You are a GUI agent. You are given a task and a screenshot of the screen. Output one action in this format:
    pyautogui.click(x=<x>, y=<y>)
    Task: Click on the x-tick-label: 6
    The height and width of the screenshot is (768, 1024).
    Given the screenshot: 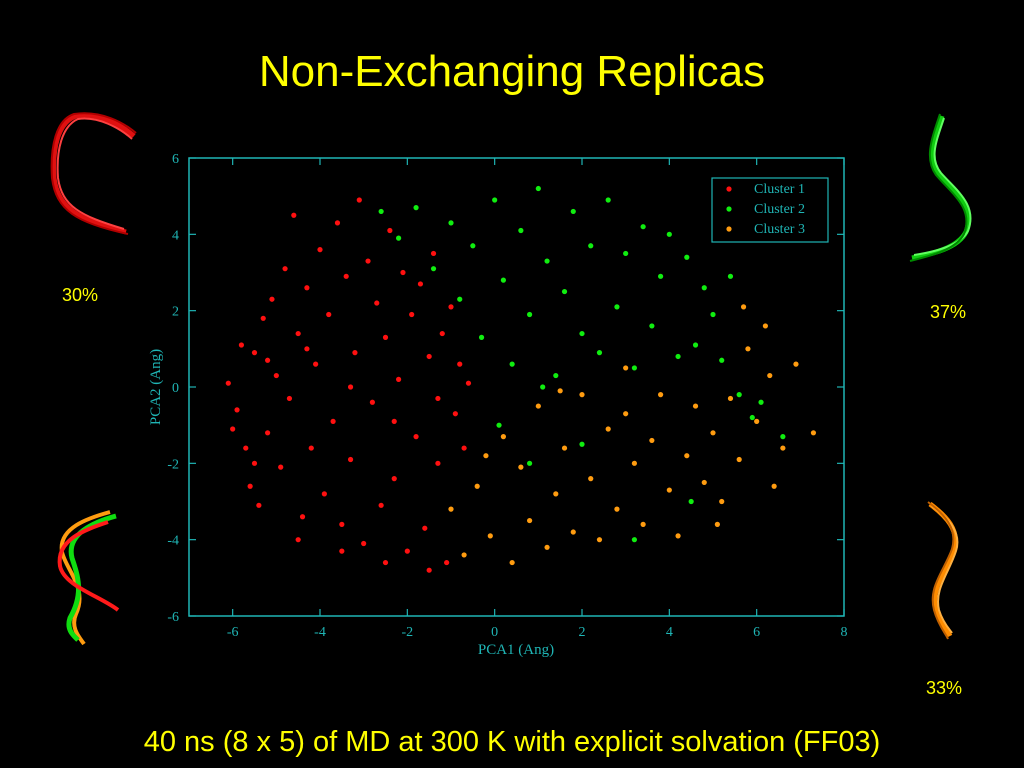 What is the action you would take?
    pyautogui.click(x=756, y=632)
    